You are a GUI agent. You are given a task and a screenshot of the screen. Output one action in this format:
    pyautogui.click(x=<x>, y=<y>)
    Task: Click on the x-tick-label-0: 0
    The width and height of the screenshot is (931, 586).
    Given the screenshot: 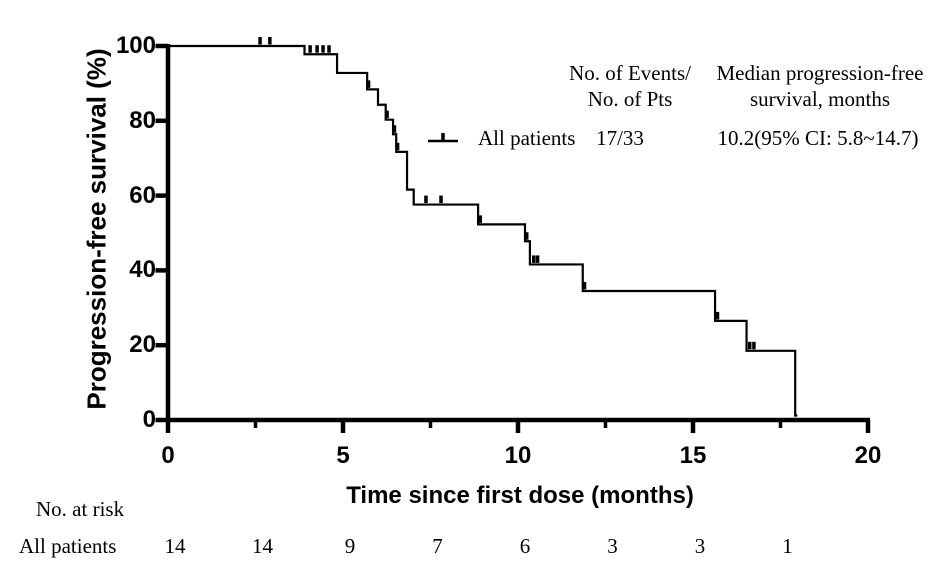 What is the action you would take?
    pyautogui.click(x=168, y=455)
    